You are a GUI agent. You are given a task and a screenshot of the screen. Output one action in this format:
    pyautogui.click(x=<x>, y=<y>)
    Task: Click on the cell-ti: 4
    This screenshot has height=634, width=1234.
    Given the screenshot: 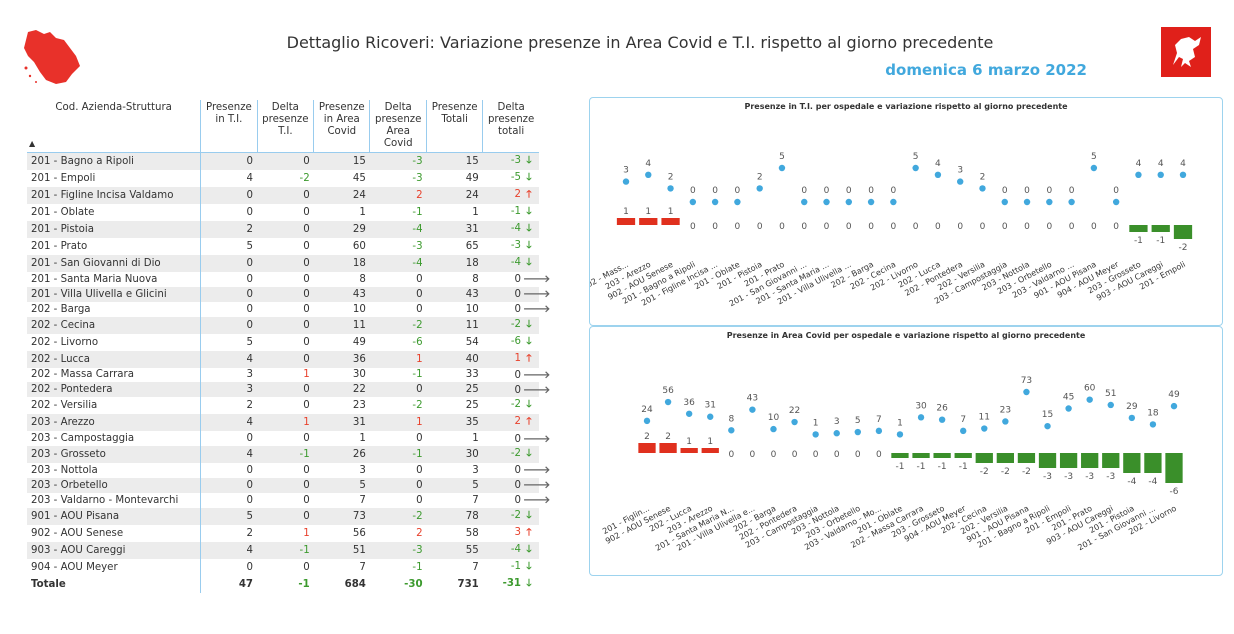 What is the action you would take?
    pyautogui.click(x=228, y=359)
    